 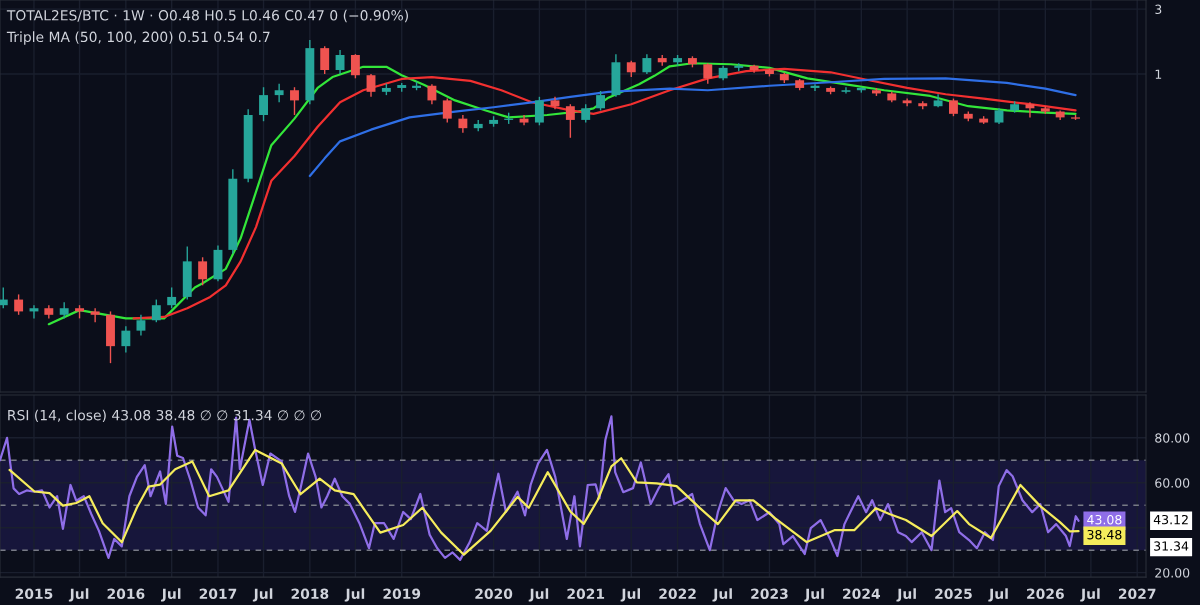 What do you see at coordinates (1172, 573) in the screenshot?
I see `y-tick-label: 20.00` at bounding box center [1172, 573].